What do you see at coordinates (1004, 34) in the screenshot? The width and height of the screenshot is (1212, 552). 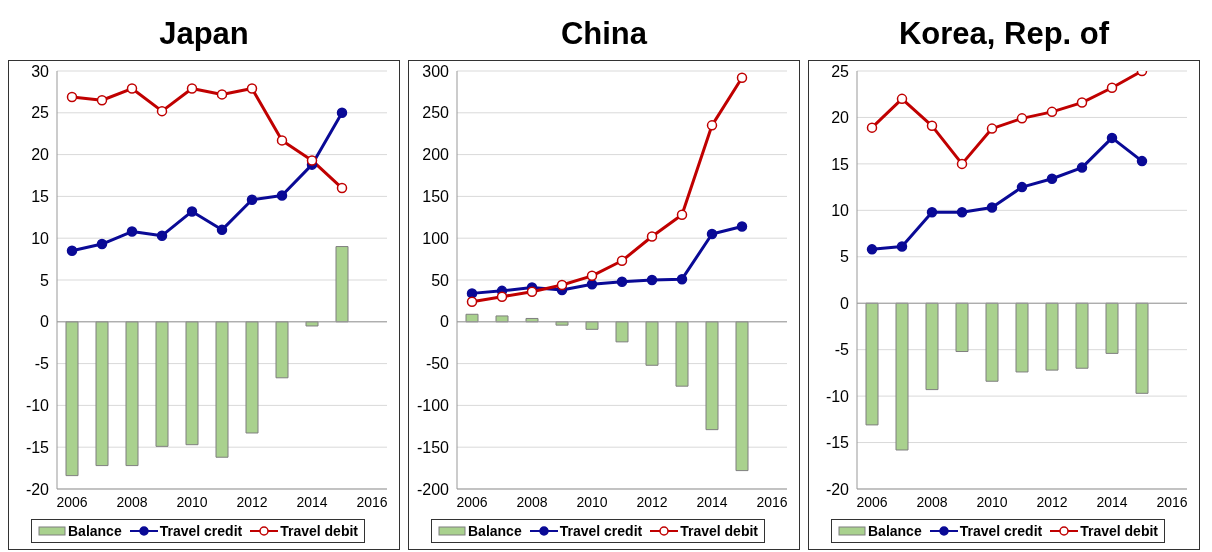 I see `chart-title: Korea, Rep. of` at bounding box center [1004, 34].